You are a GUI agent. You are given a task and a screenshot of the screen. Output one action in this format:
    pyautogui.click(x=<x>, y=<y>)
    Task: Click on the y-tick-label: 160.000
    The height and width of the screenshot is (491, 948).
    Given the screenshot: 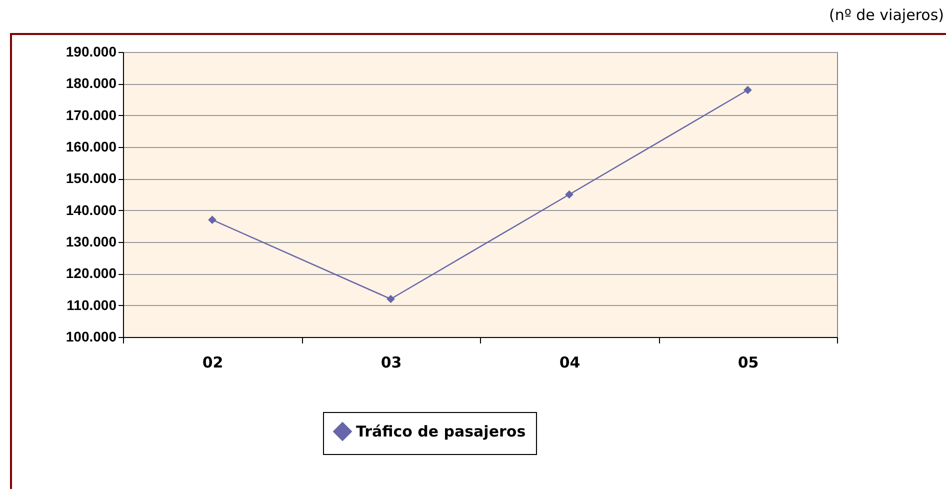 What is the action you would take?
    pyautogui.click(x=91, y=146)
    